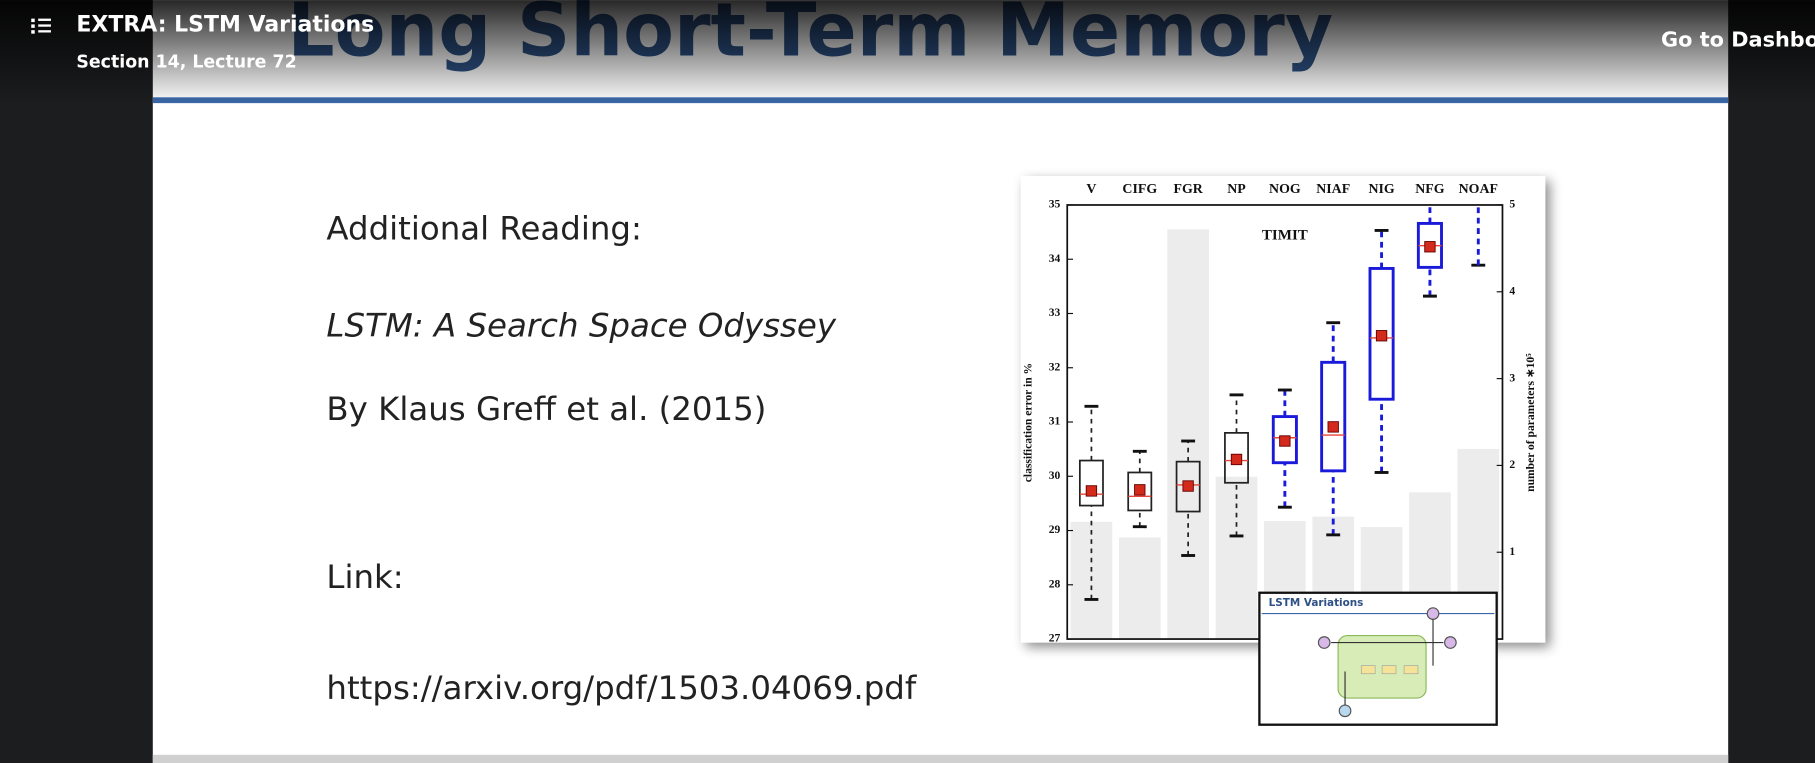 This screenshot has width=1815, height=763. Describe the element at coordinates (1028, 422) in the screenshot. I see `y-axis-label: classification error in %` at that location.